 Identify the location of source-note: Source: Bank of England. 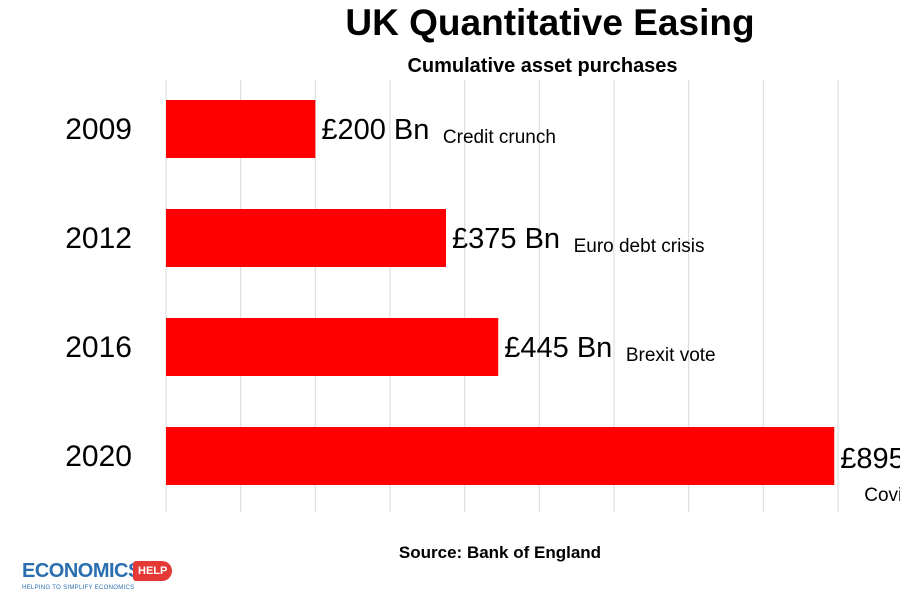
(500, 552).